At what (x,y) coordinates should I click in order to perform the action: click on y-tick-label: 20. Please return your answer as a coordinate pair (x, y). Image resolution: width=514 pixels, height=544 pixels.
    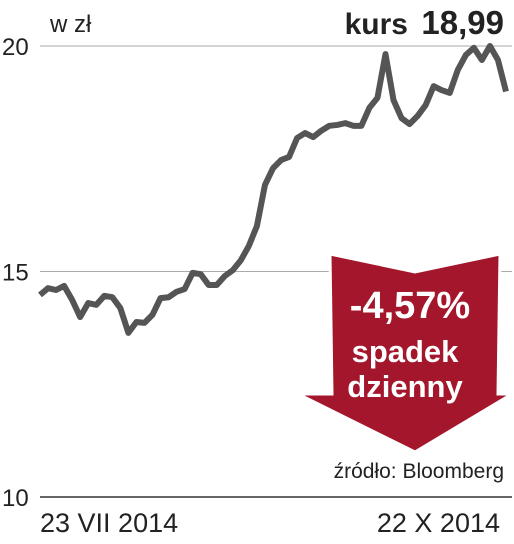
    Looking at the image, I should click on (15, 47).